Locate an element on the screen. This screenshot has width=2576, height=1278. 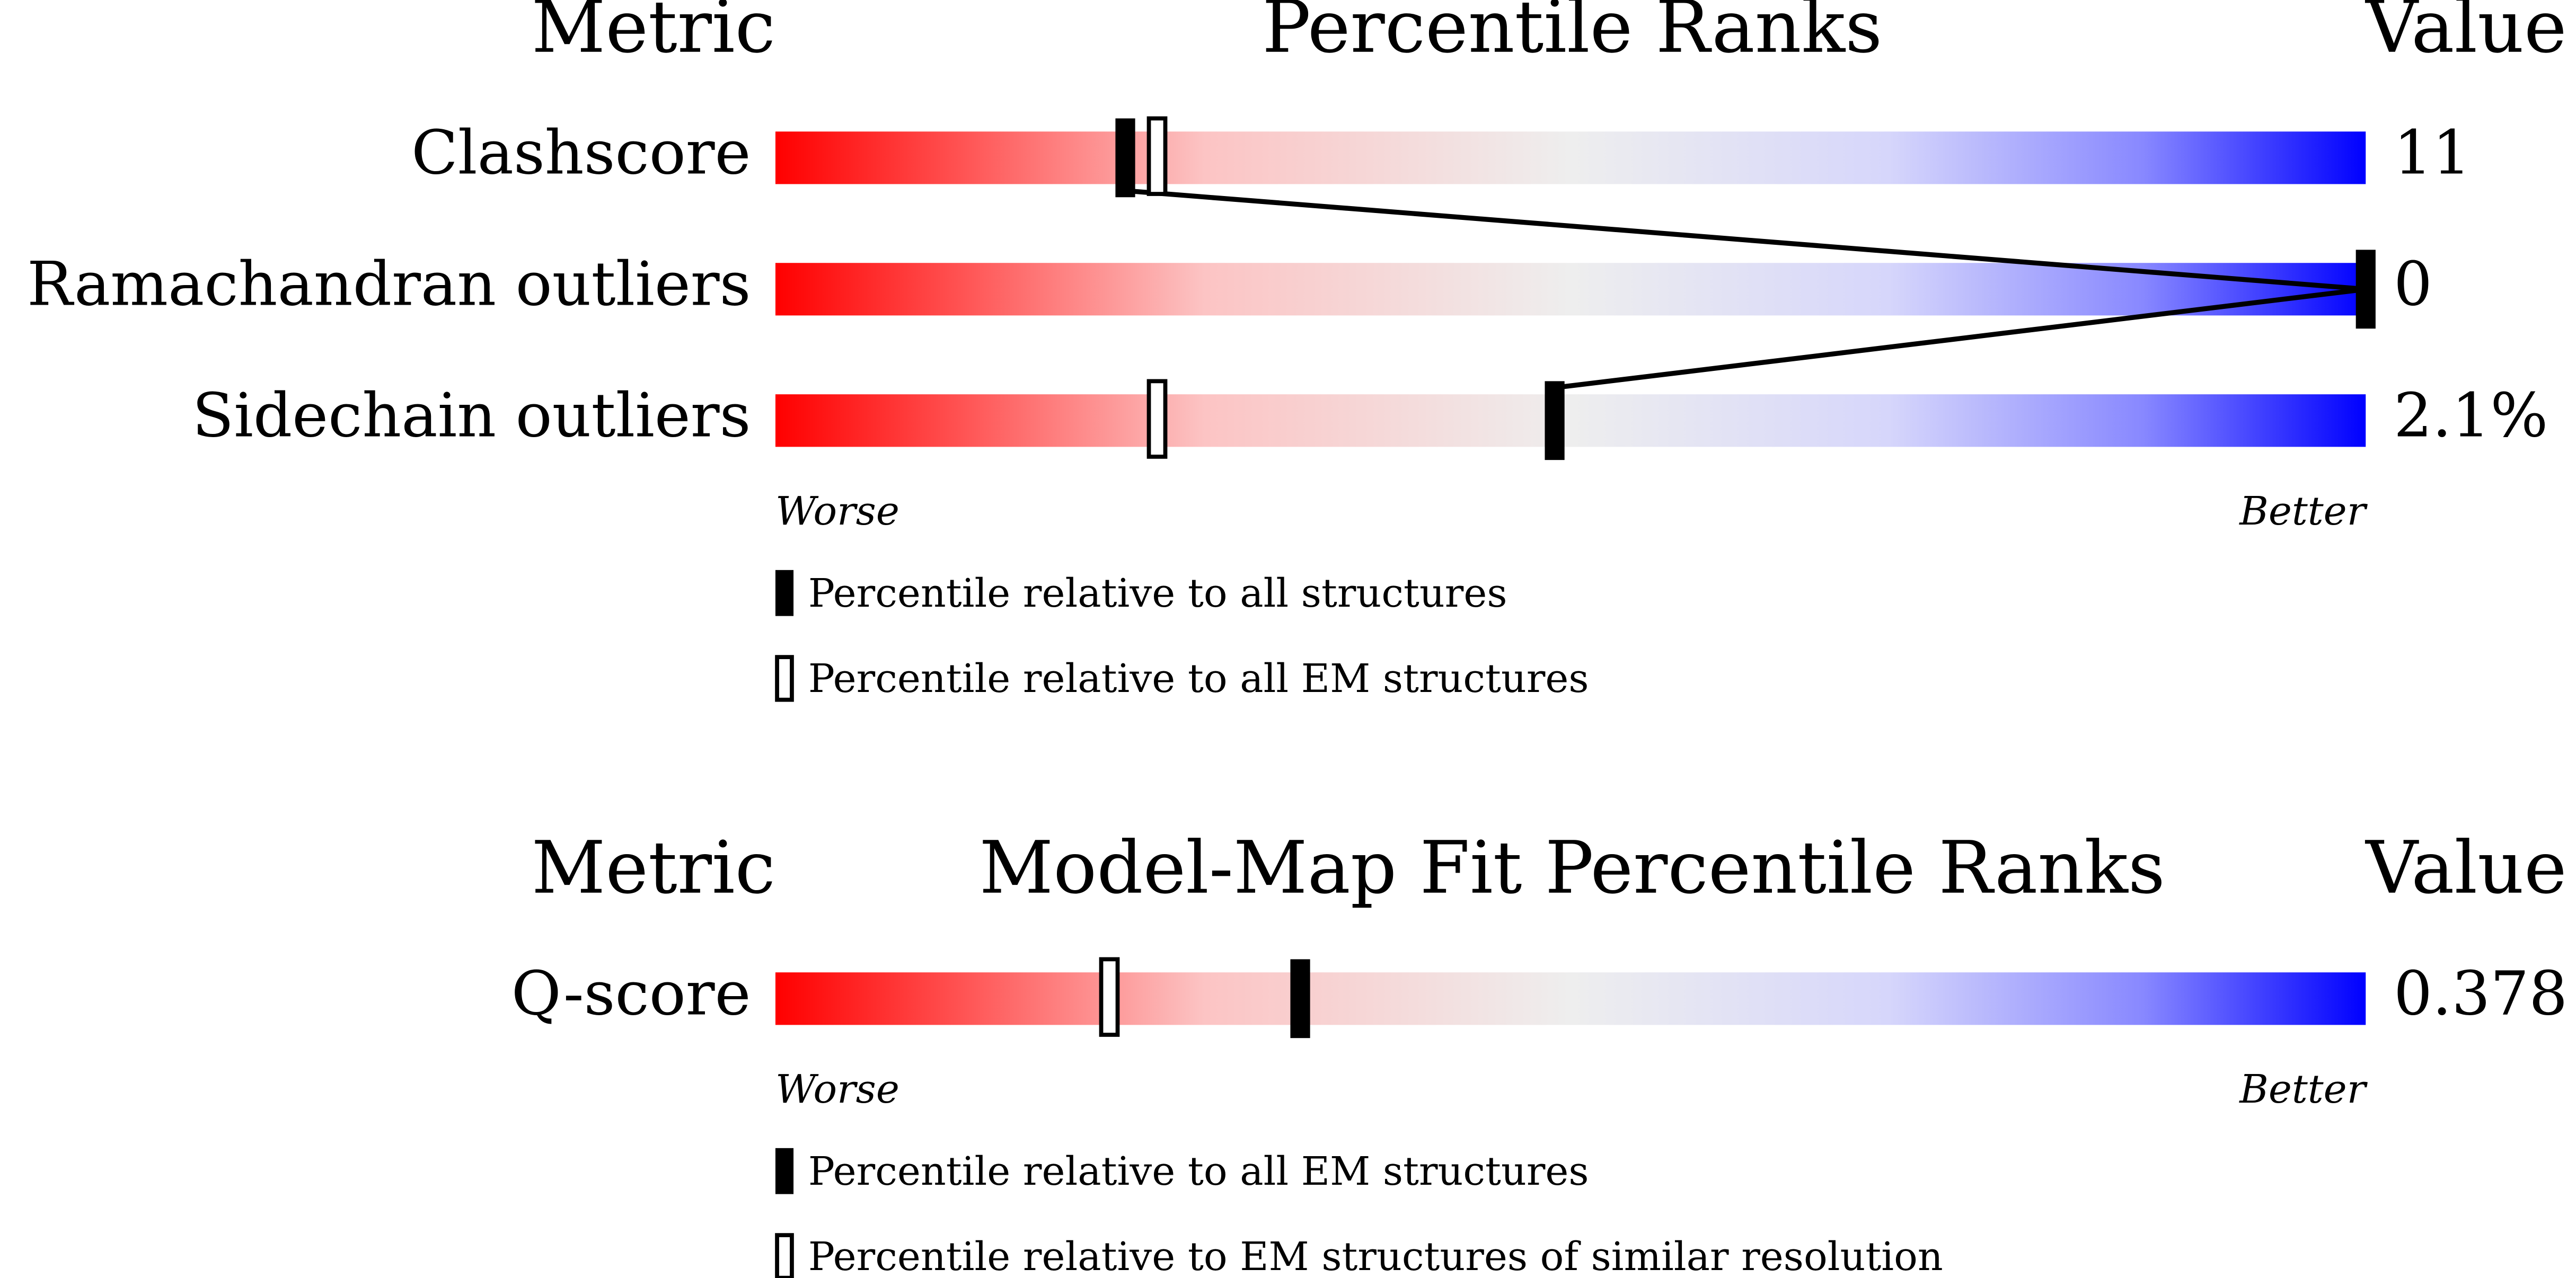
metric-label: Sidechain outliers is located at coordinates (471, 415).